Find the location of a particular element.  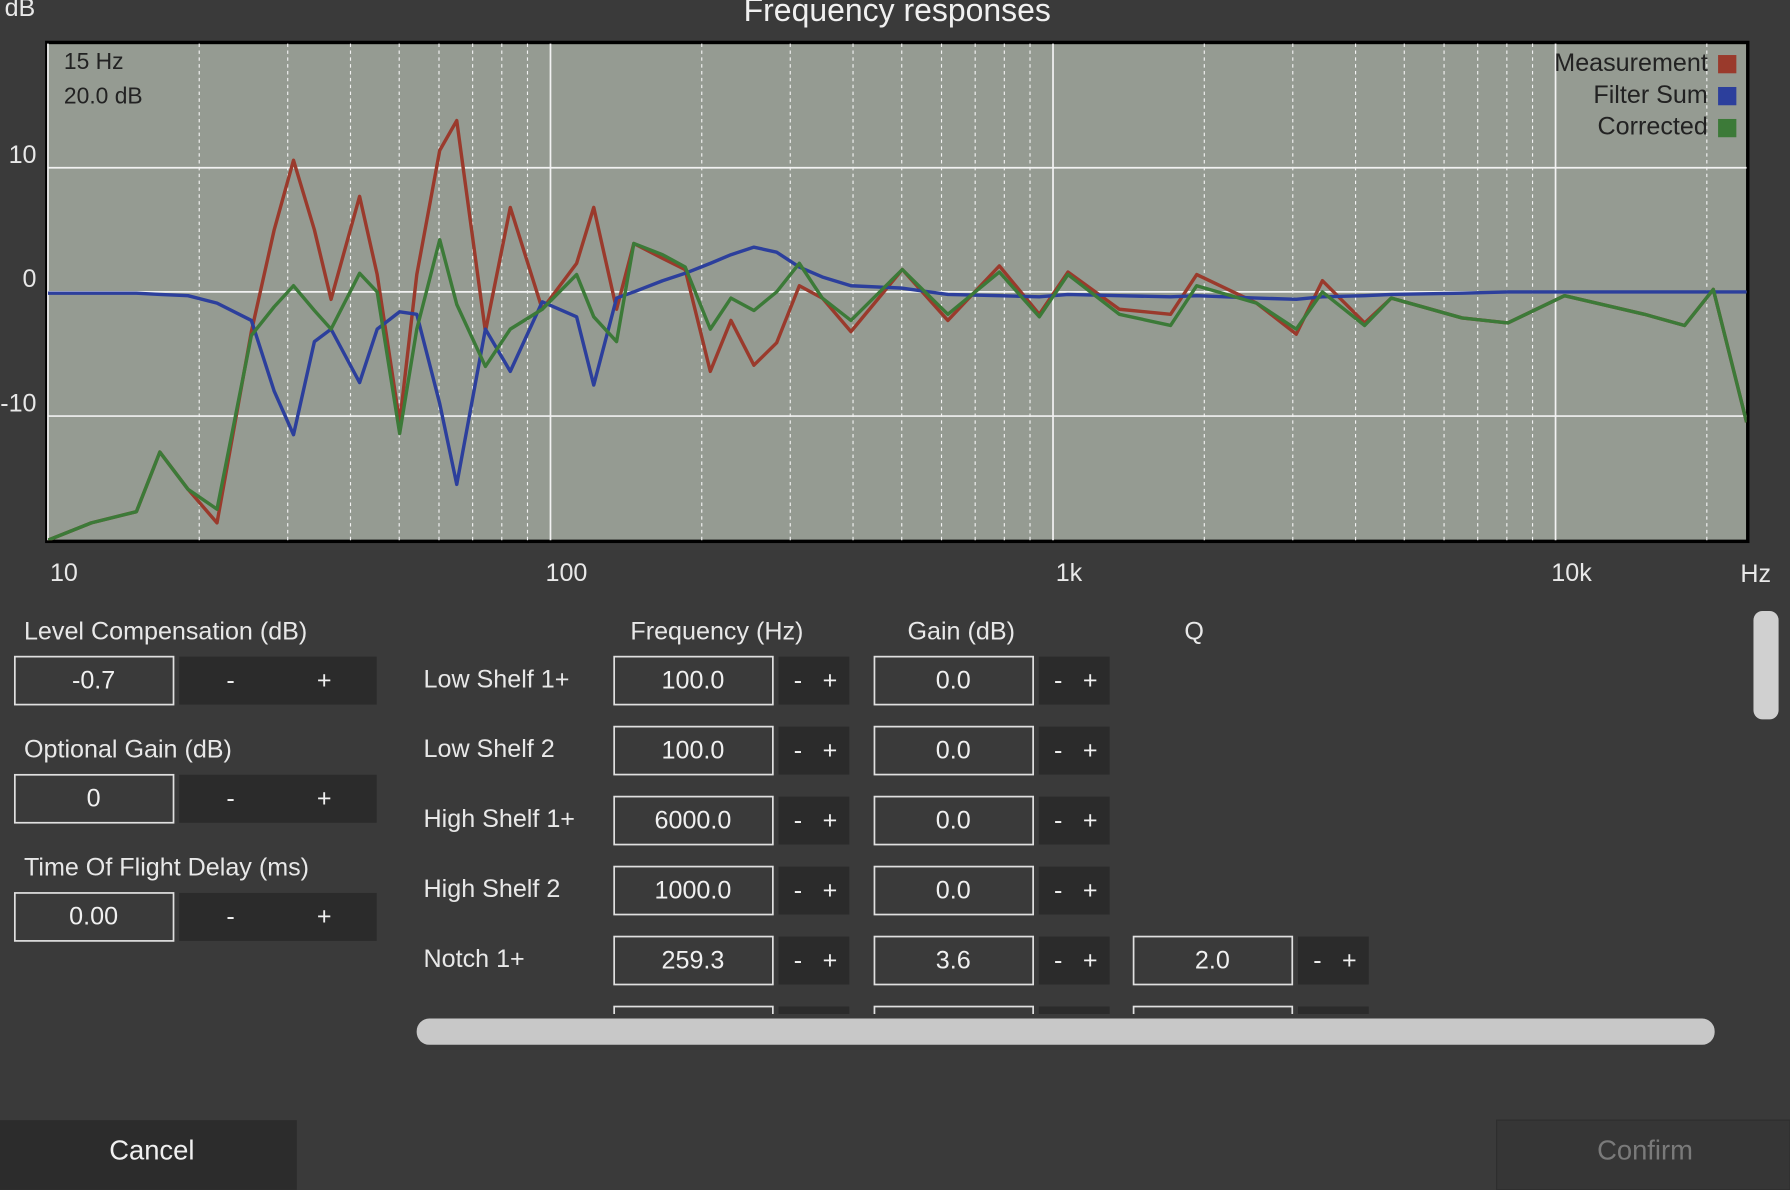

y-tick-label: -10 is located at coordinates (18, 403).